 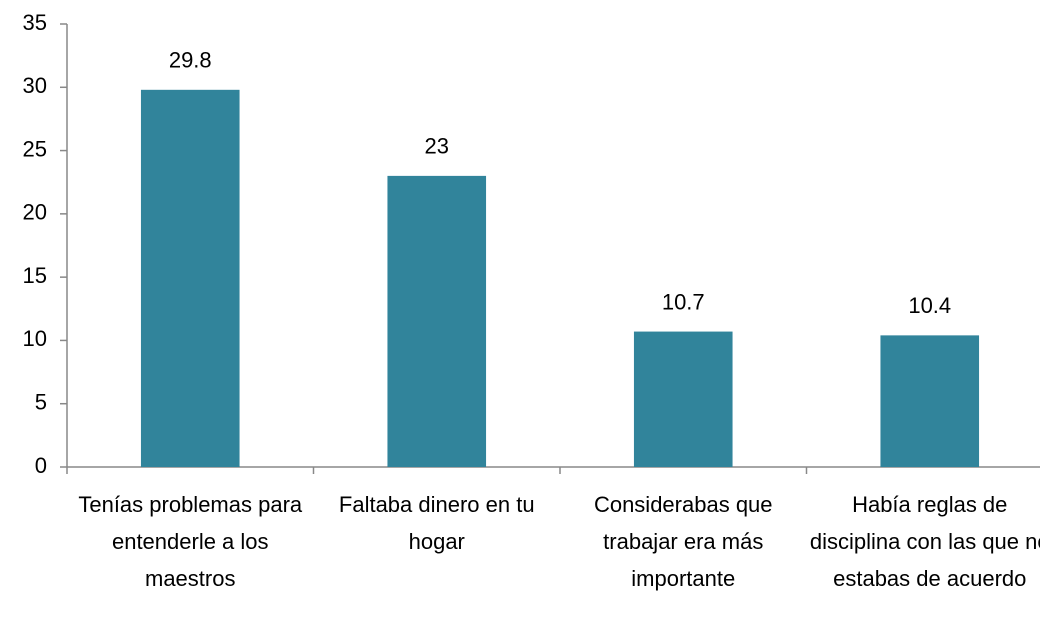 I want to click on y-tick-label: 30, so click(x=35, y=85).